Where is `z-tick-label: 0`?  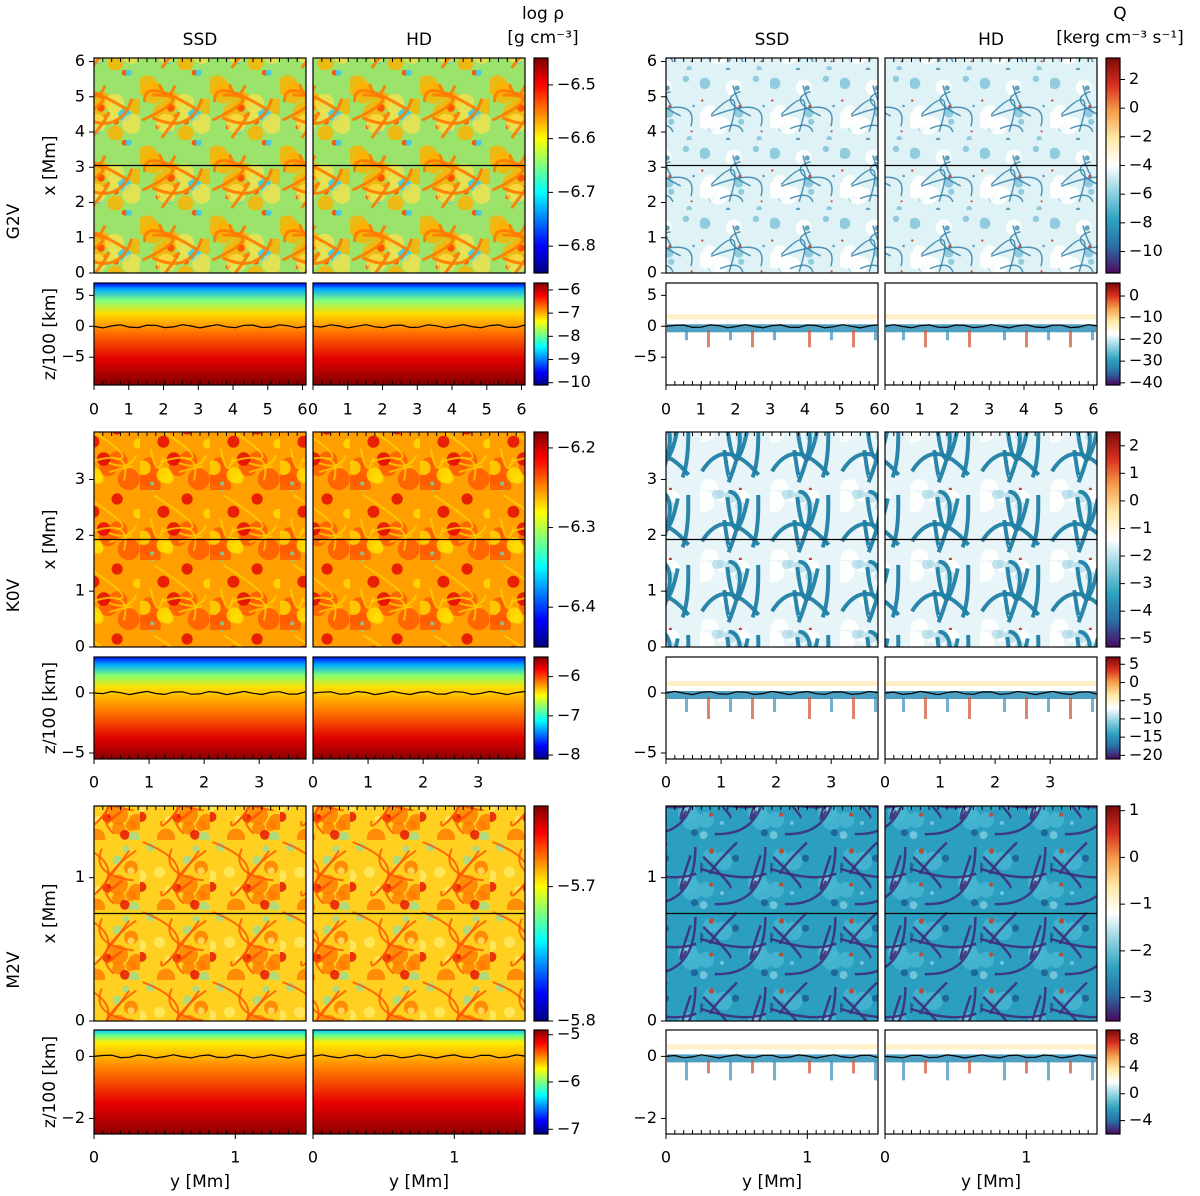 z-tick-label: 0 is located at coordinates (652, 1055).